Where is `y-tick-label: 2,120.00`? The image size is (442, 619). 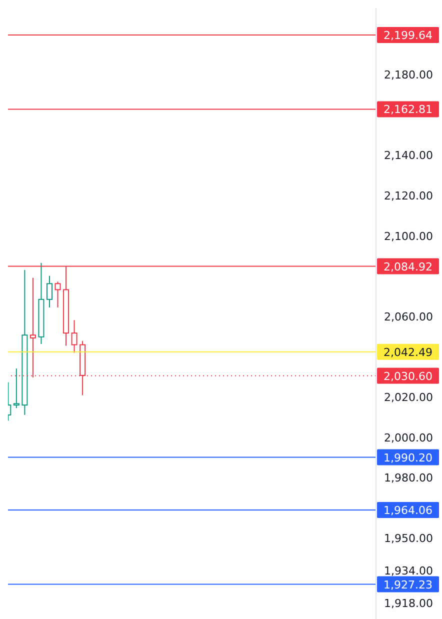
y-tick-label: 2,120.00 is located at coordinates (408, 195).